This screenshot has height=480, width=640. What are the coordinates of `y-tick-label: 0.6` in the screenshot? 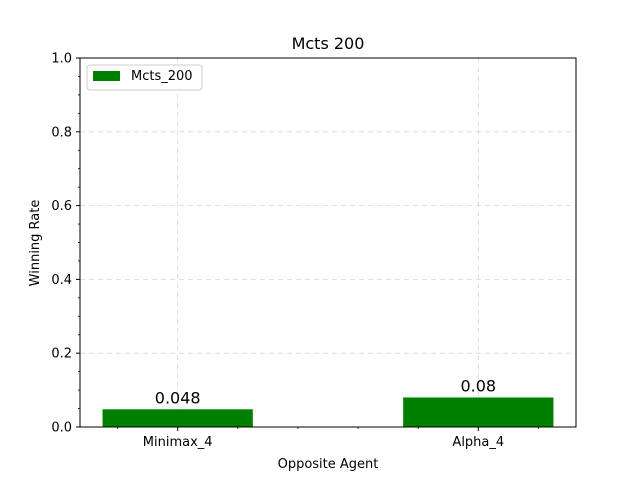 It's located at (61, 206).